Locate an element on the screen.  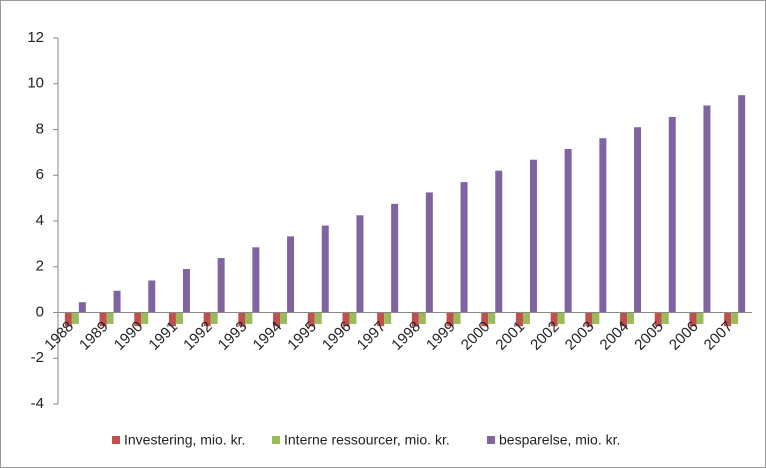
y-tick-label: 6 is located at coordinates (40, 174).